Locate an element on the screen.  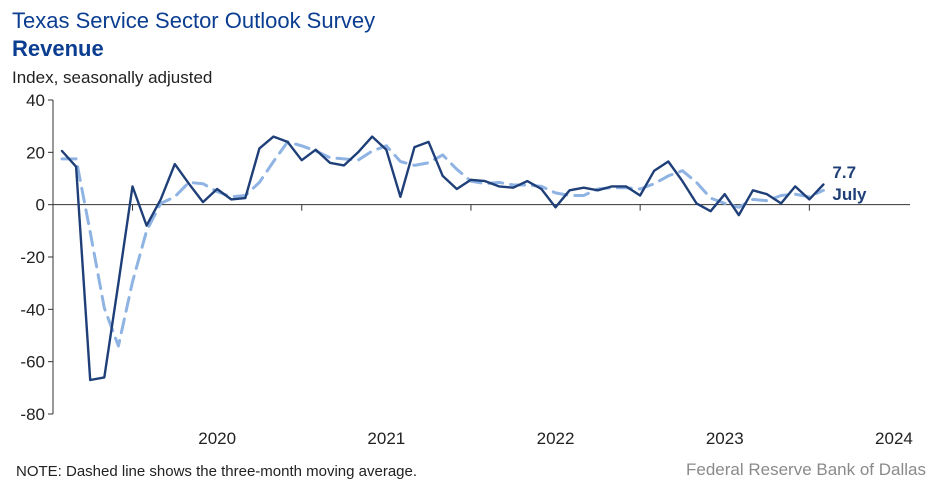
y-tick-label: 0 is located at coordinates (40, 205).